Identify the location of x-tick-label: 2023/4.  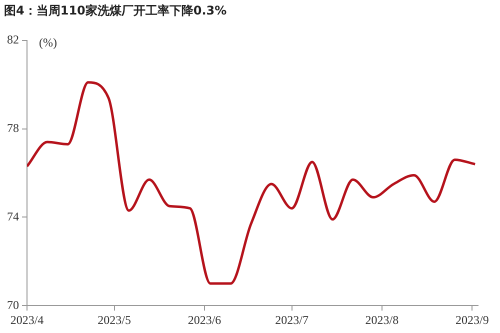
(27, 319).